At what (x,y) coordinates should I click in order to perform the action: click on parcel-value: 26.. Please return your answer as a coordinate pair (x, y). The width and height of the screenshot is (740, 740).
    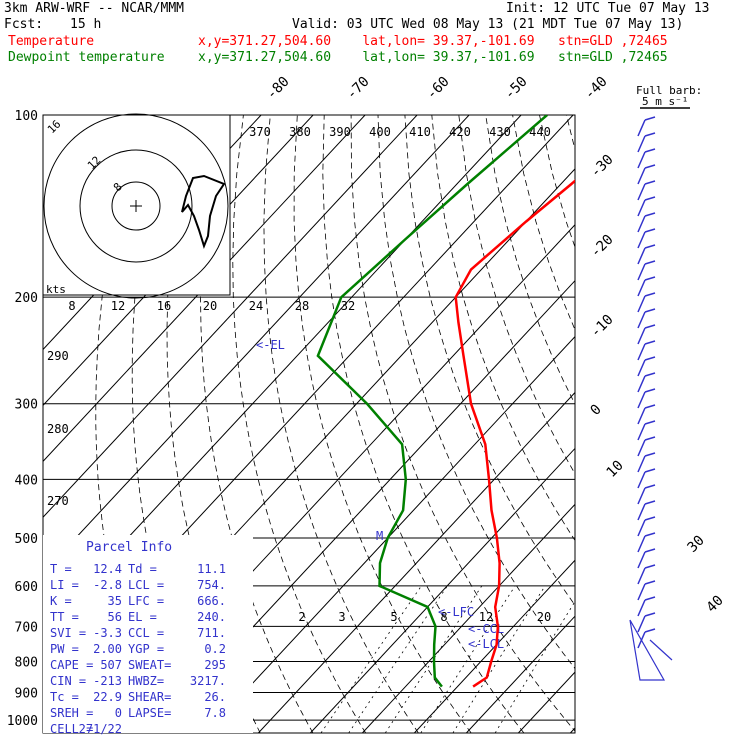
    Looking at the image, I should click on (215, 697).